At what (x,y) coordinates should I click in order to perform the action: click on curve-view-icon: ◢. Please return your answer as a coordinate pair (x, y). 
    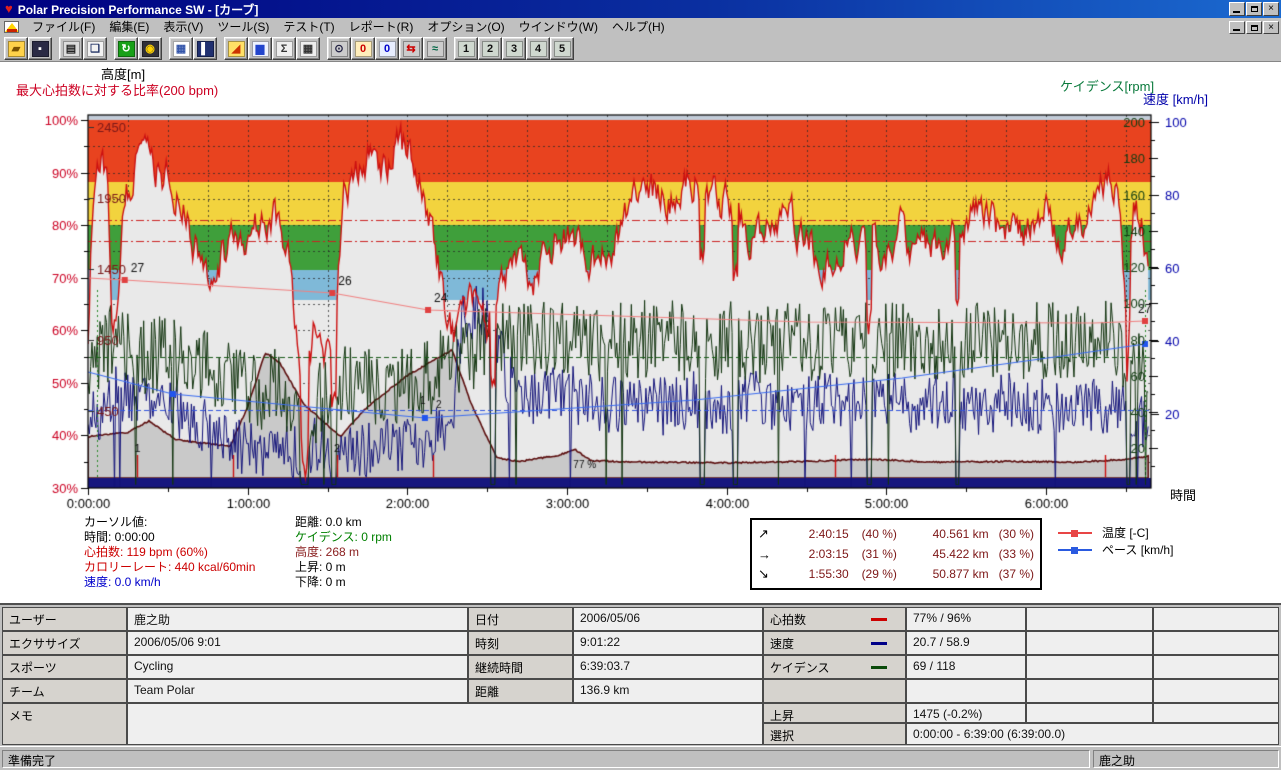
    Looking at the image, I should click on (236, 48).